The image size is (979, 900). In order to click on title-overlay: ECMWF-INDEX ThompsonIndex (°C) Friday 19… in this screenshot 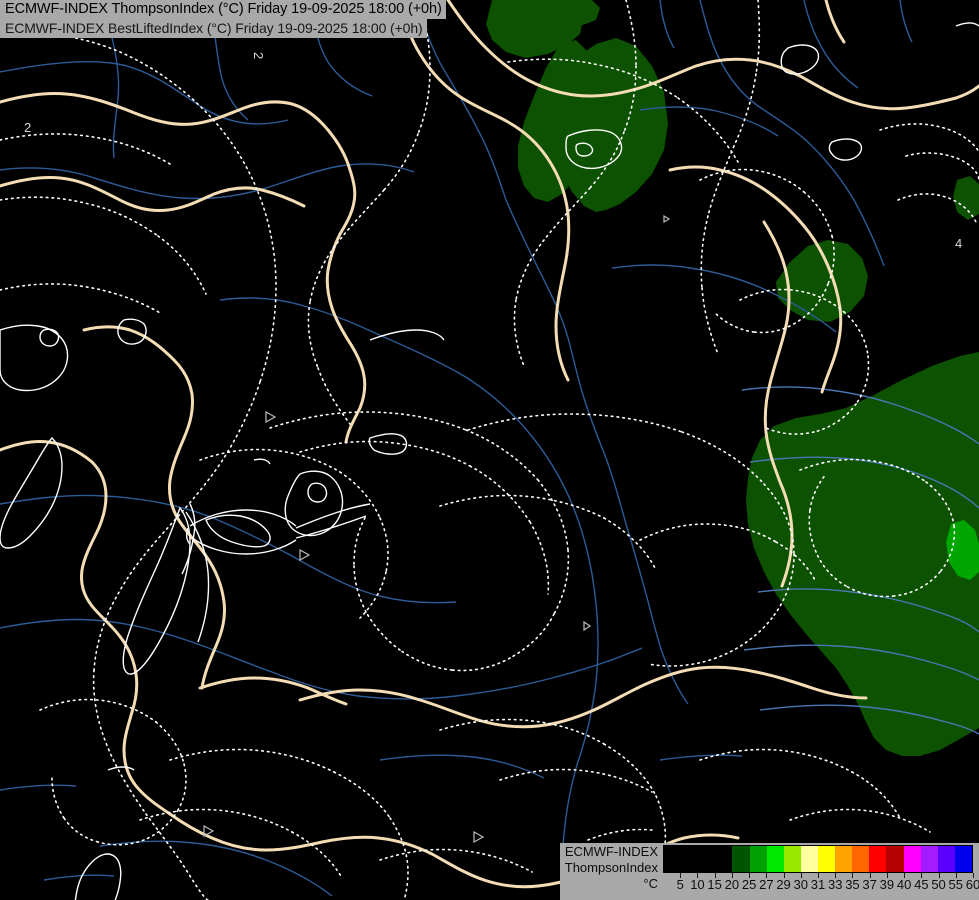, I will do `click(223, 19)`.